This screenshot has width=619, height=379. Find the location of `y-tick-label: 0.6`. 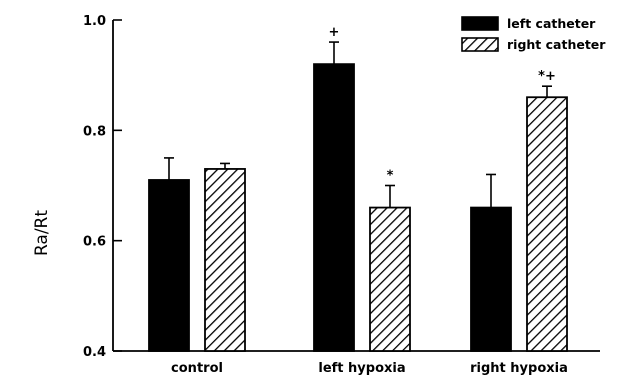

y-tick-label: 0.6 is located at coordinates (94, 242).